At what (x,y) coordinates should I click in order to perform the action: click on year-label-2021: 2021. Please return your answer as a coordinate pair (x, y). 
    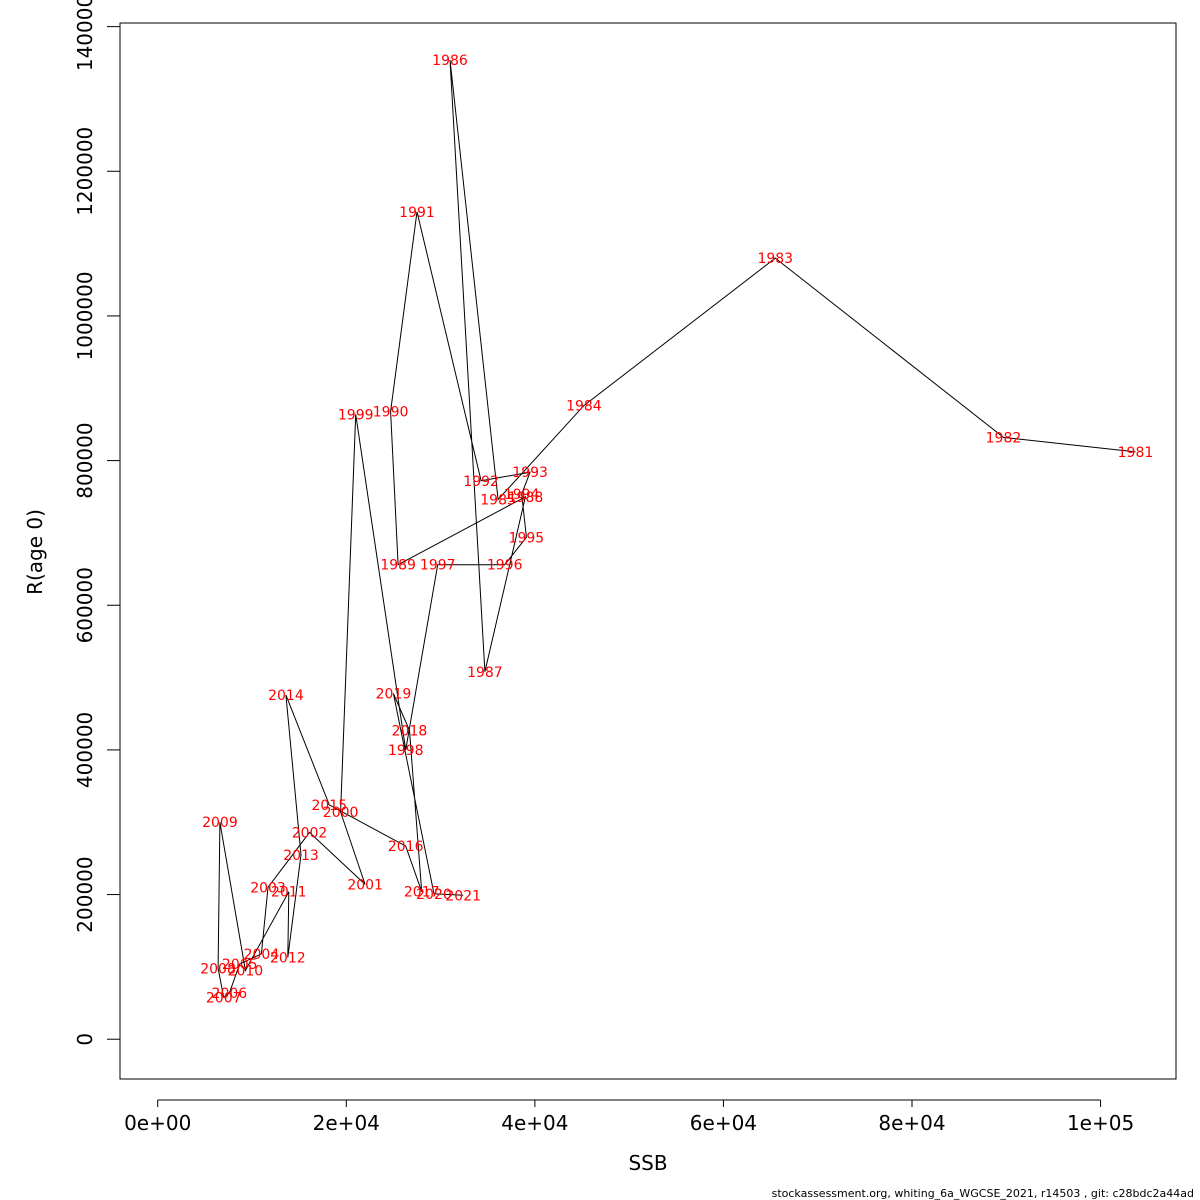
    Looking at the image, I should click on (463, 896).